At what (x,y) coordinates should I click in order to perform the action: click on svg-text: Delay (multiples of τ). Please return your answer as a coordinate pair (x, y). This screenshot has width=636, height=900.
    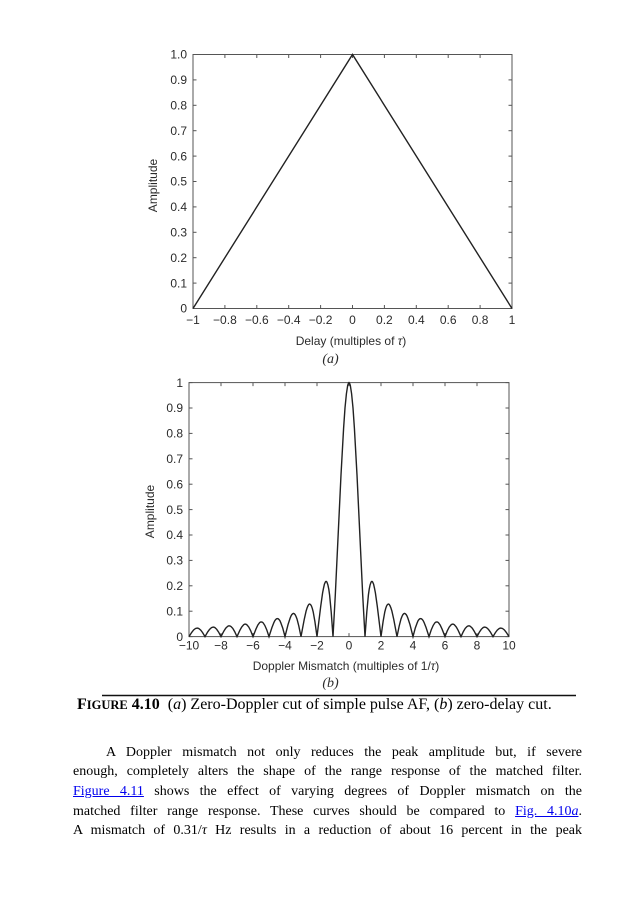
    Looking at the image, I should click on (351, 341).